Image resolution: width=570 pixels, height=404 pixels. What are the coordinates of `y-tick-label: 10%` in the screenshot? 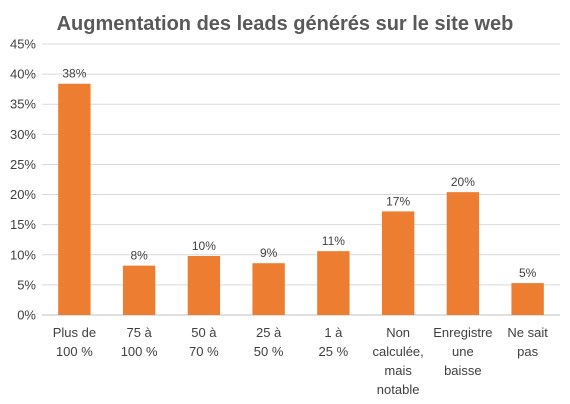 It's located at (23, 254).